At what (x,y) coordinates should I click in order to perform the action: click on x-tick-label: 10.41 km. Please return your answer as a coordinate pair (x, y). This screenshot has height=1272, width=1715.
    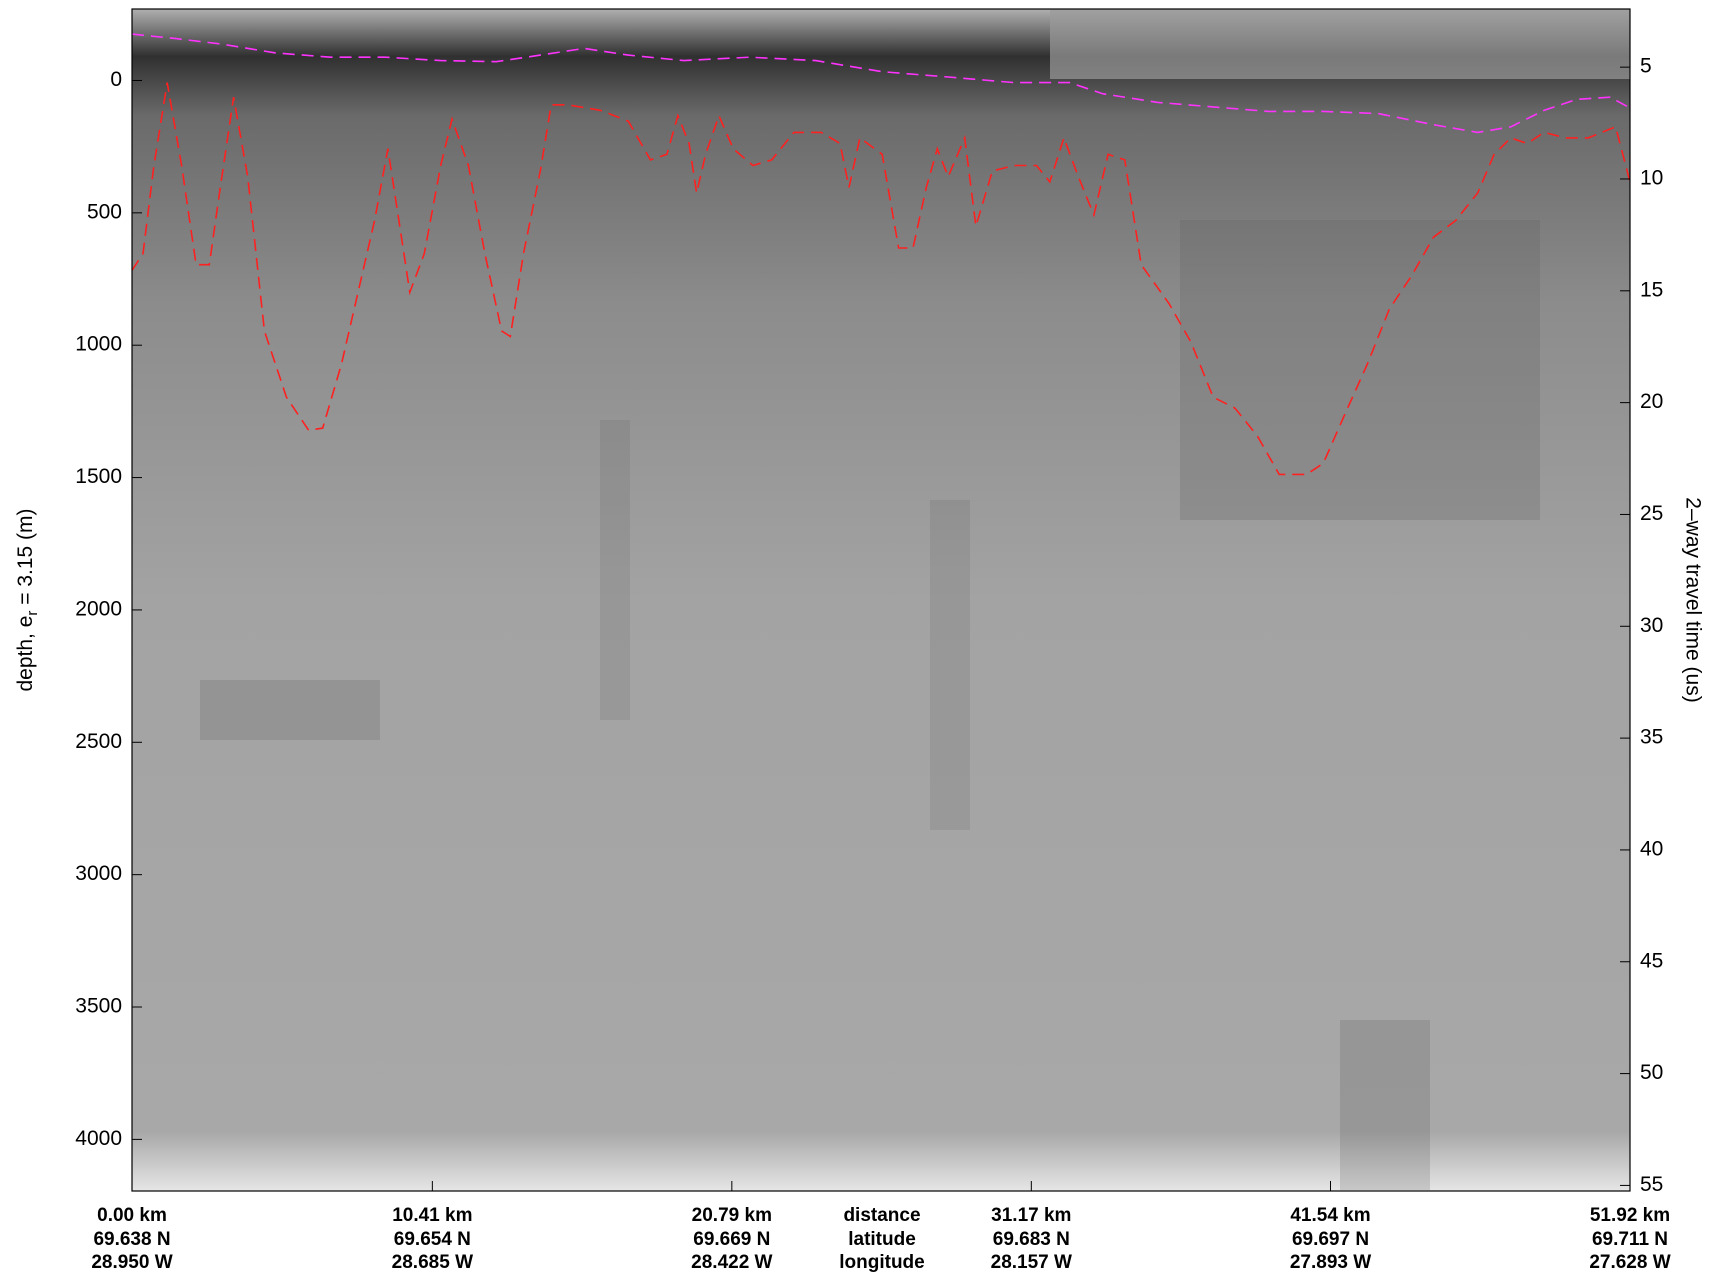
    Looking at the image, I should click on (432, 1215).